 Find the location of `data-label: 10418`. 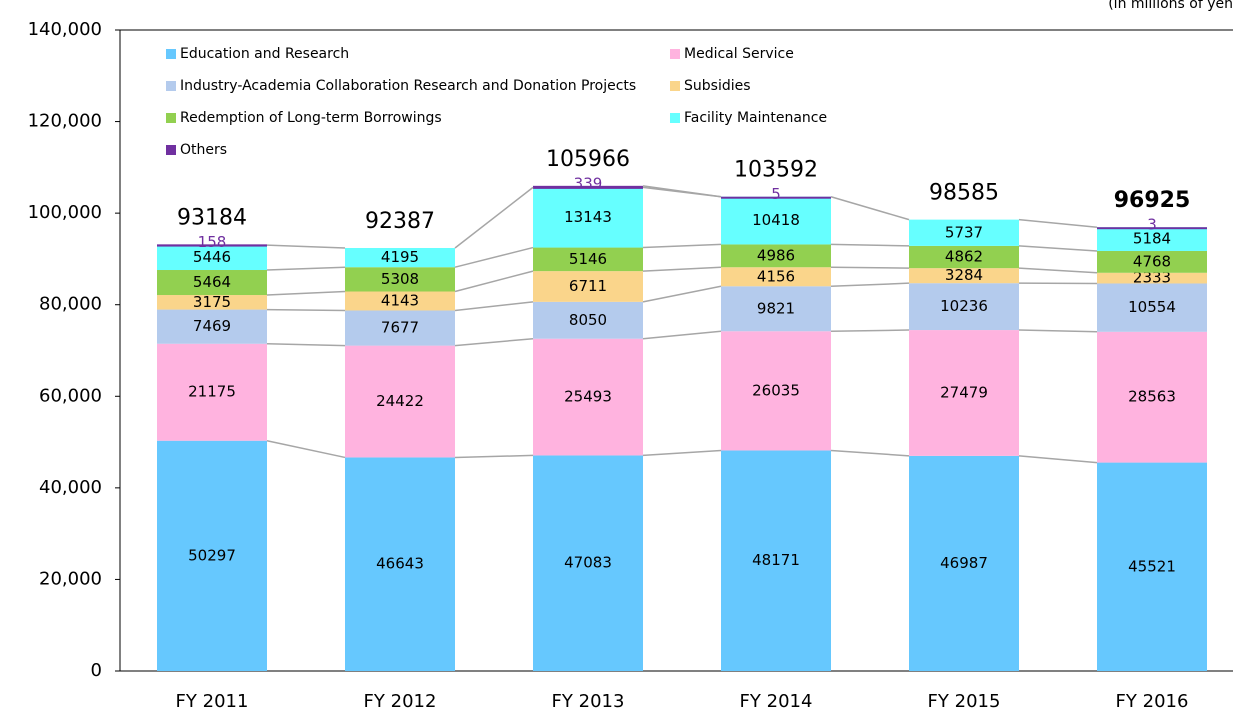

data-label: 10418 is located at coordinates (776, 220).